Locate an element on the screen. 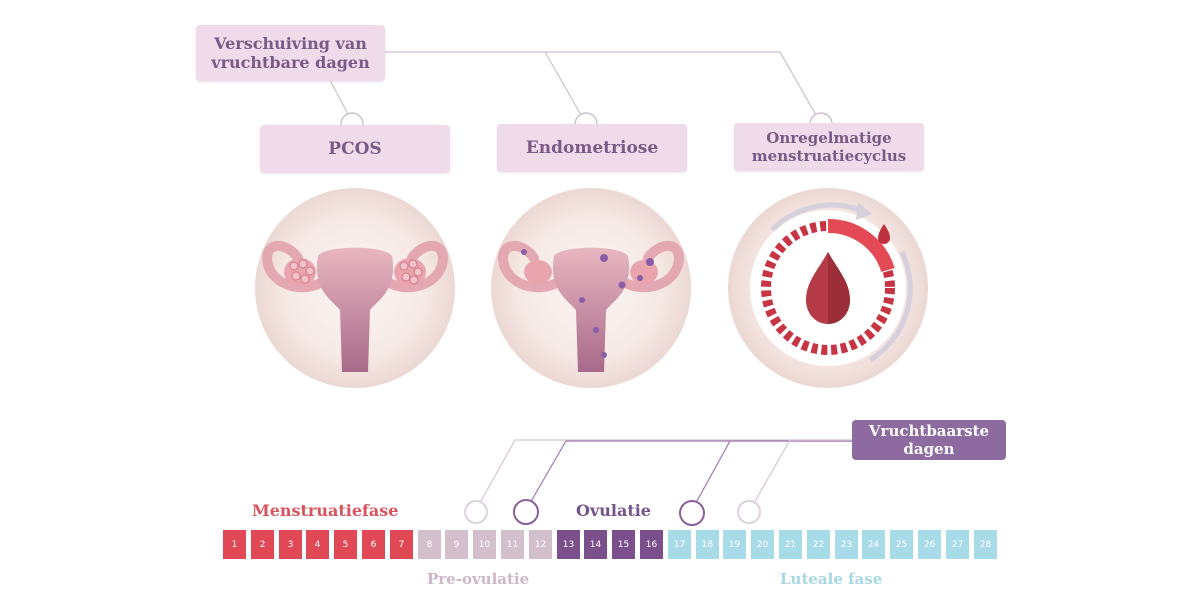  condition-box-pcos: PCOS is located at coordinates (355, 149).